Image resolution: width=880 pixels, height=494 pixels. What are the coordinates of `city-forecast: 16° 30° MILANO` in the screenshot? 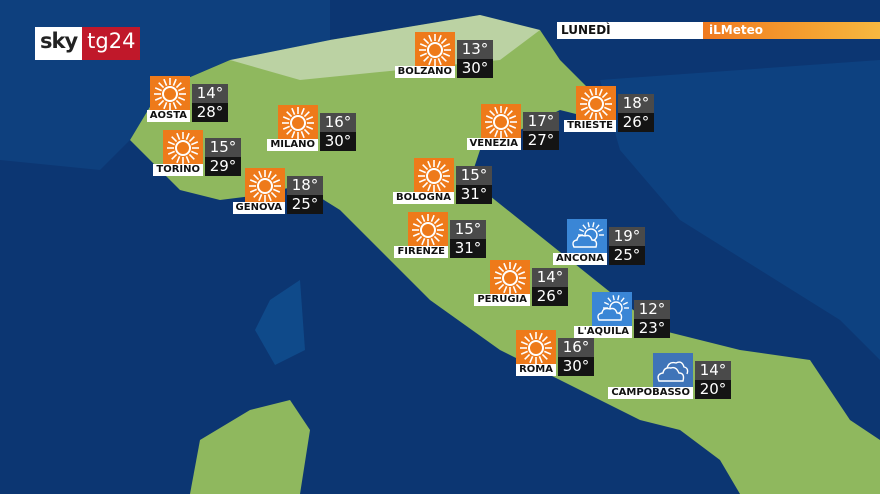 It's located at (332, 135).